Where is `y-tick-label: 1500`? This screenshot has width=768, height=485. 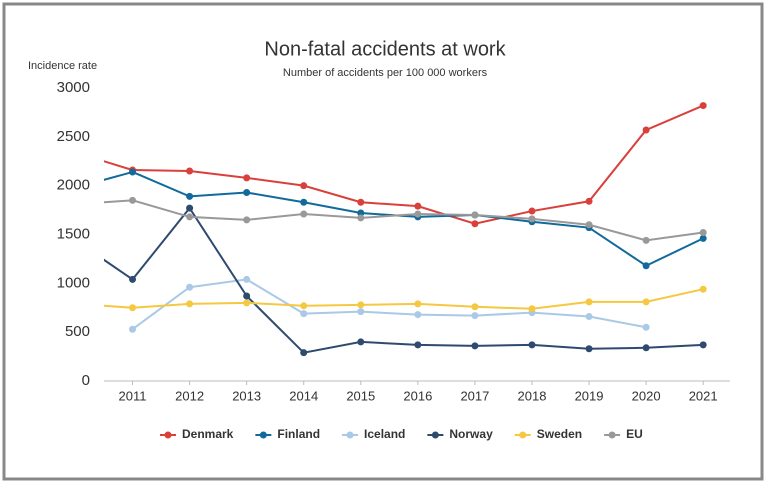
y-tick-label: 1500 is located at coordinates (73, 233).